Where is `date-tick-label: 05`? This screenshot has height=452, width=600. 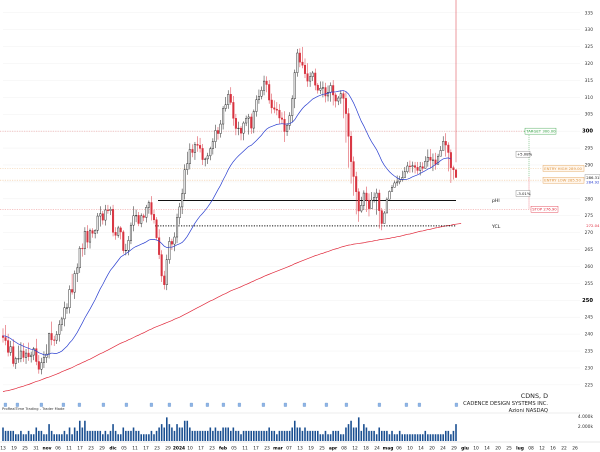
date-tick-label: 05 is located at coordinates (234, 449).